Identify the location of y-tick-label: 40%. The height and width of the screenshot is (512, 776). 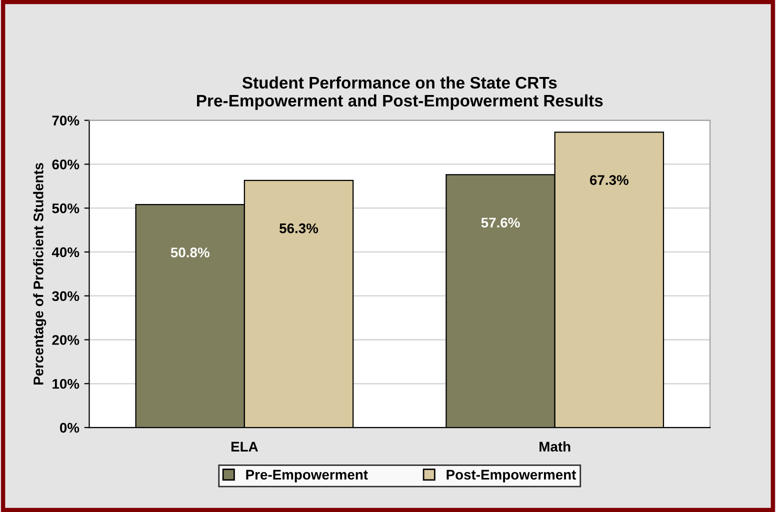
(66, 252).